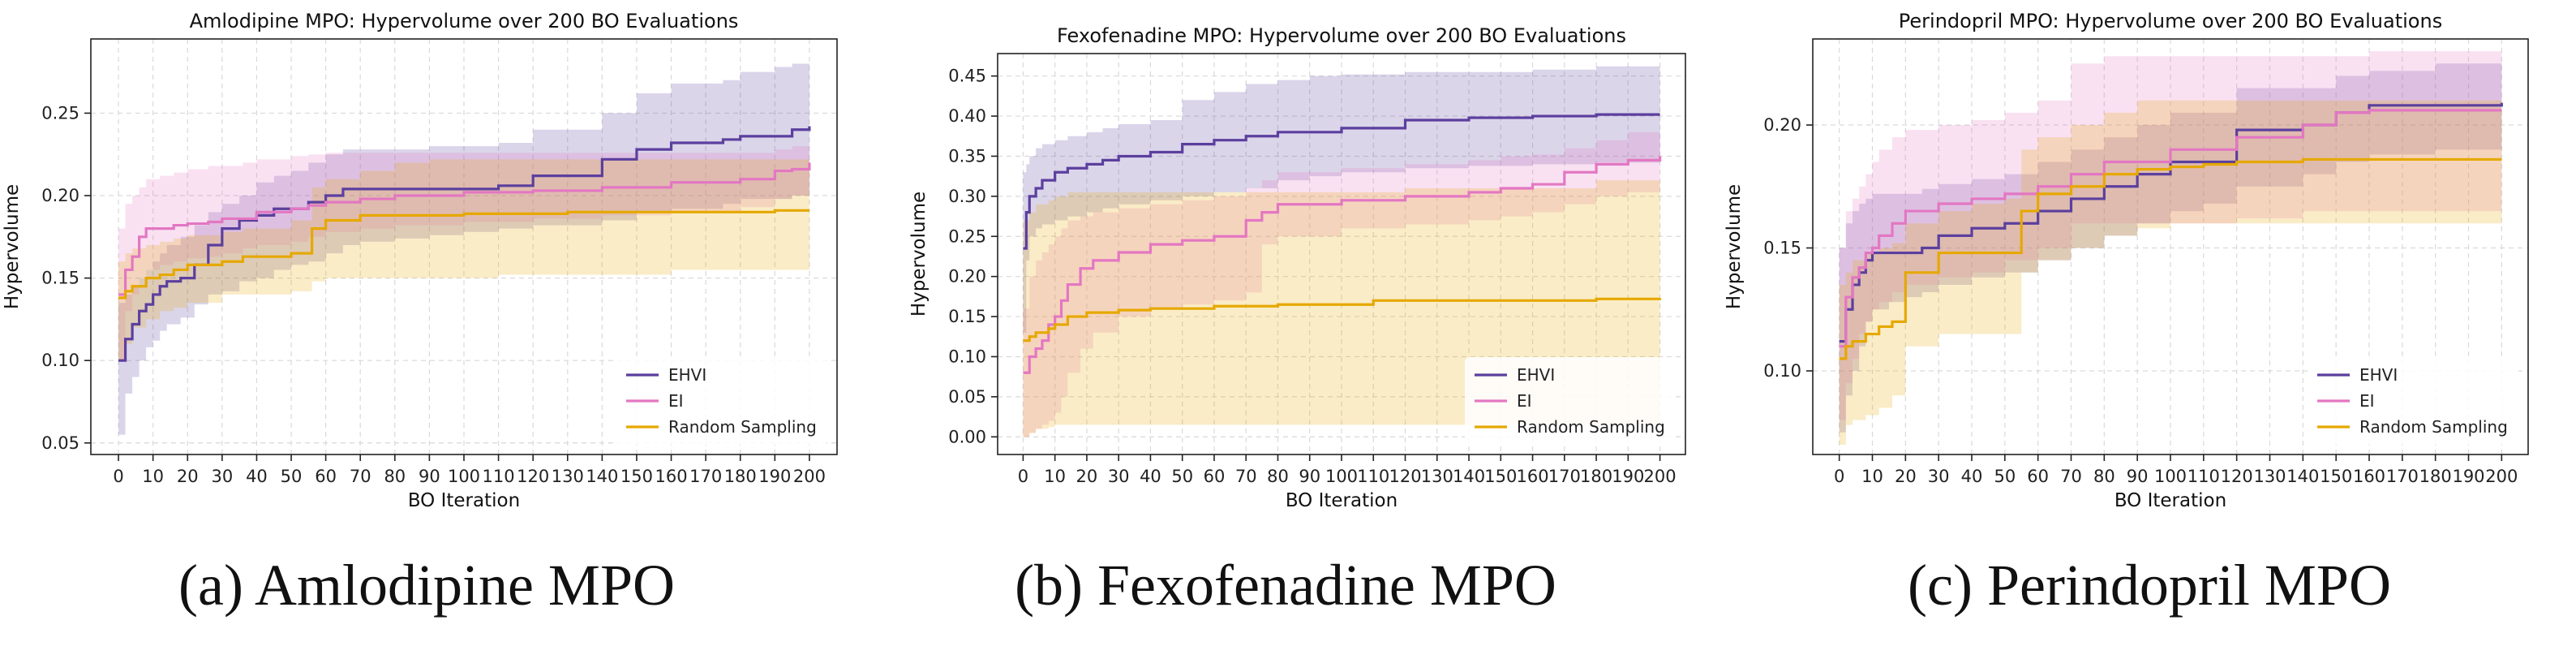  I want to click on caption-b: (b) Fexofenadine MPO, so click(1285, 586).